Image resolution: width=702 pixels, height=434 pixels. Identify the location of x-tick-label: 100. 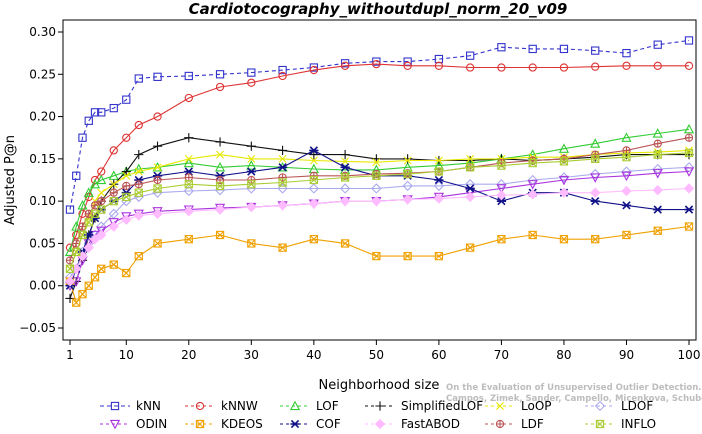
(689, 355).